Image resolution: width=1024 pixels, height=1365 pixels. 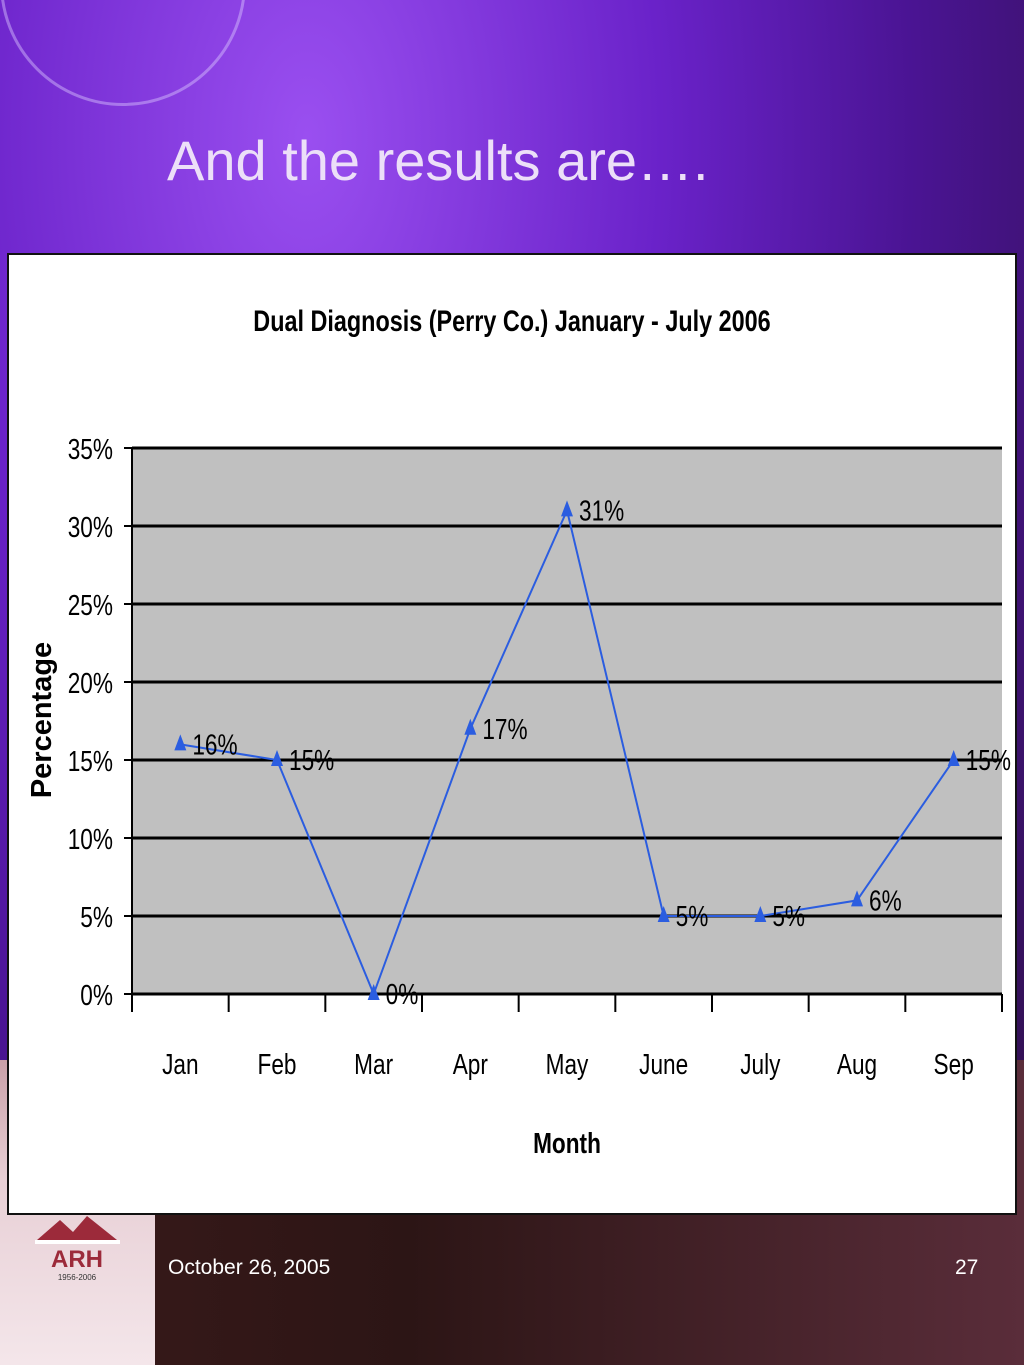 I want to click on logo-text: ARH, so click(x=77, y=1259).